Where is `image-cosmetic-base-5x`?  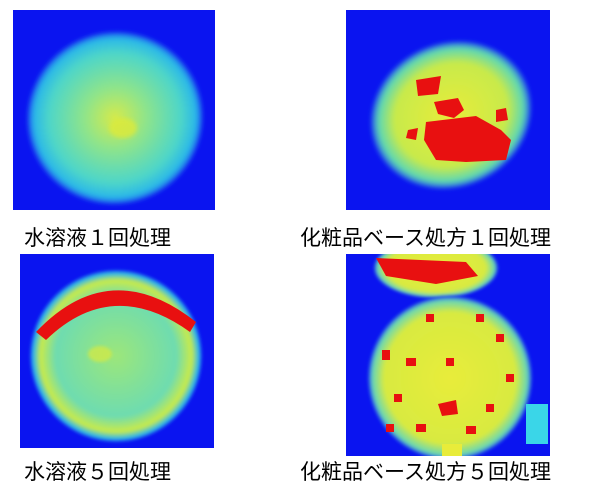
image-cosmetic-base-5x is located at coordinates (448, 355).